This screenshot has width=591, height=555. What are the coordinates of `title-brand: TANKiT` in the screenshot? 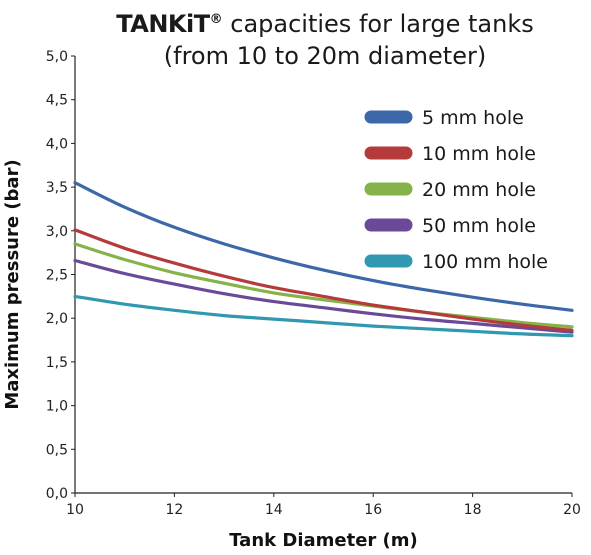 It's located at (163, 24).